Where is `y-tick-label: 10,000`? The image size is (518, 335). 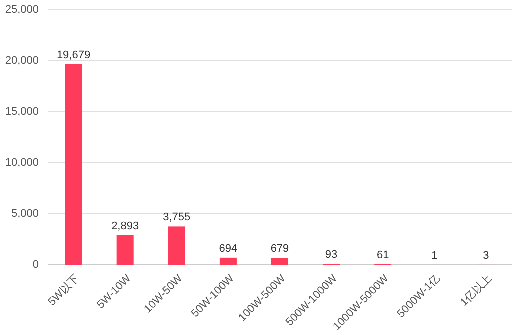
y-tick-label: 10,000 is located at coordinates (22, 163).